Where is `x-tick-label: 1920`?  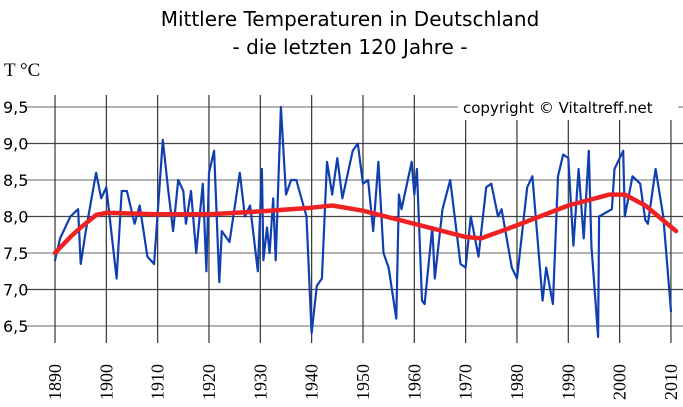
x-tick-label: 1920 is located at coordinates (209, 382).